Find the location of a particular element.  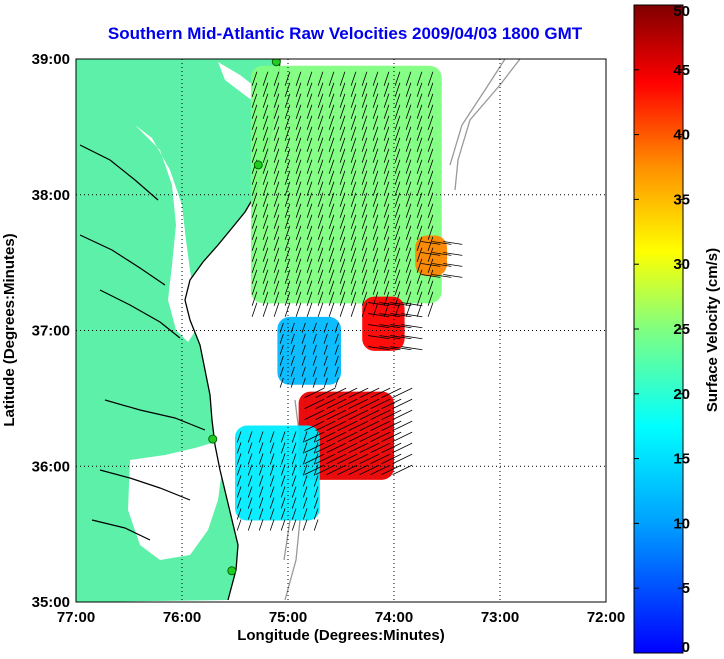

x-axis: 77:00 76:00 75:00 74:00 73:00 72:00 is located at coordinates (341, 617).